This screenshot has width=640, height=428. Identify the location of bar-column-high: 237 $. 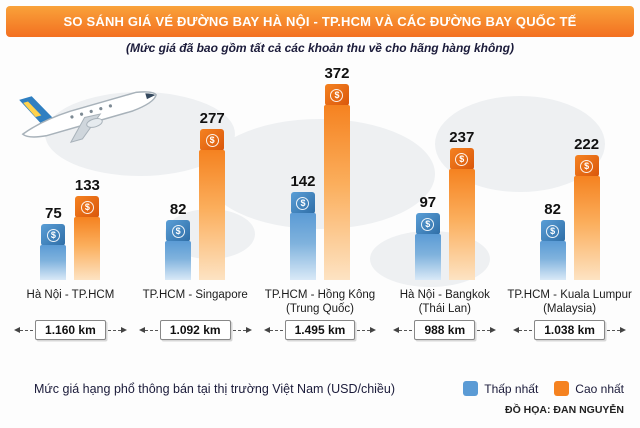
(461, 204).